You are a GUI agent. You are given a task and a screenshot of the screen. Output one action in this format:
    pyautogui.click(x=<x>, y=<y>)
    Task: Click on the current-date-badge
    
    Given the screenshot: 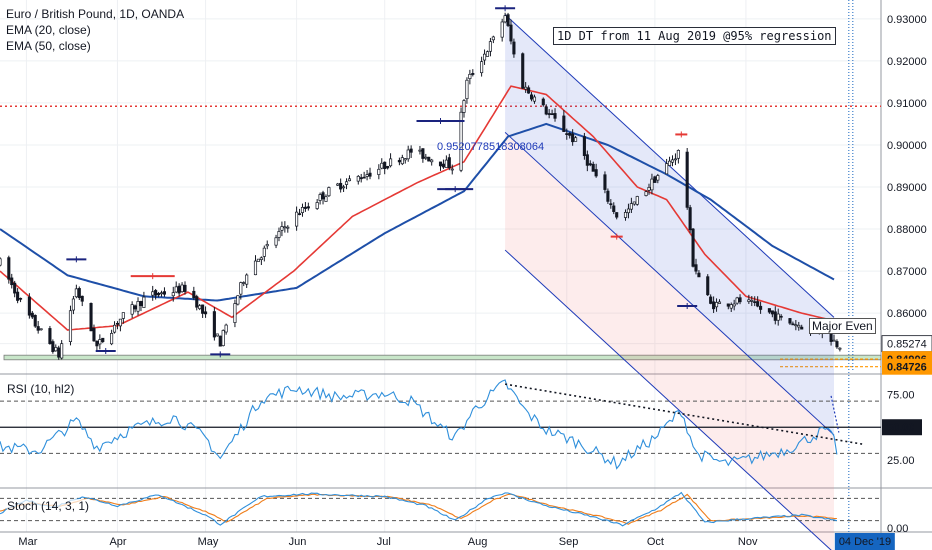 What is the action you would take?
    pyautogui.click(x=864, y=541)
    